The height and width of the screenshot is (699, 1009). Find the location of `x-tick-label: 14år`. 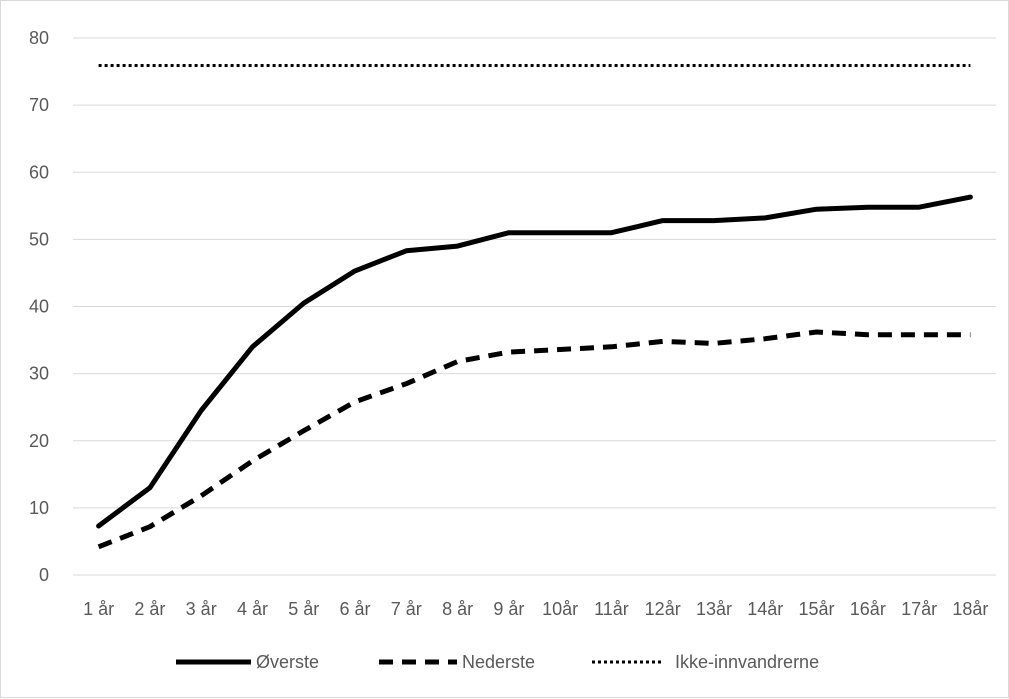

x-tick-label: 14år is located at coordinates (765, 609).